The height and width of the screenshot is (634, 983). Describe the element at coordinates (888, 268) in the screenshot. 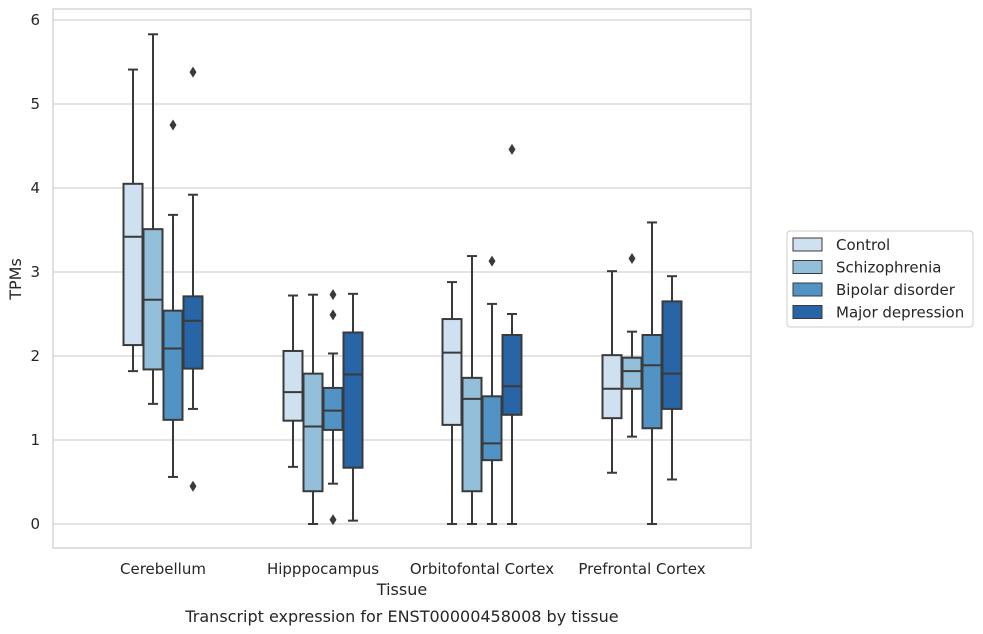

I see `legend-label: Schizophrenia` at that location.